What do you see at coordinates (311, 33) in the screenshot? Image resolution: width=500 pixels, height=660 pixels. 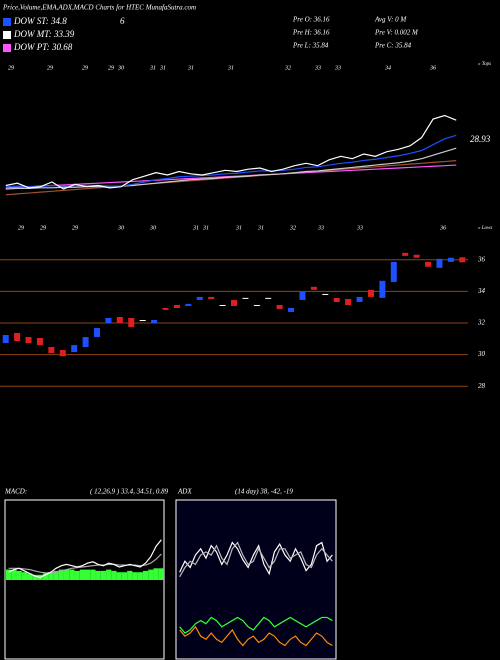 I see `stat: Pre H: 36.16` at bounding box center [311, 33].